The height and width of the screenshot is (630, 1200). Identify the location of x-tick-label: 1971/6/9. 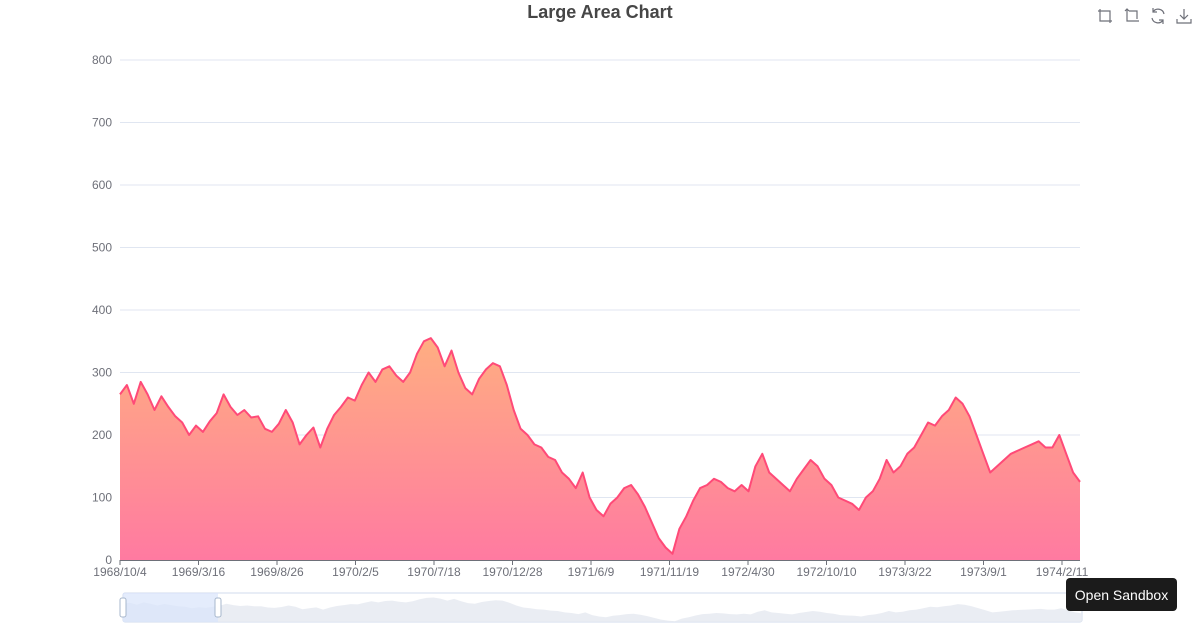
(591, 572).